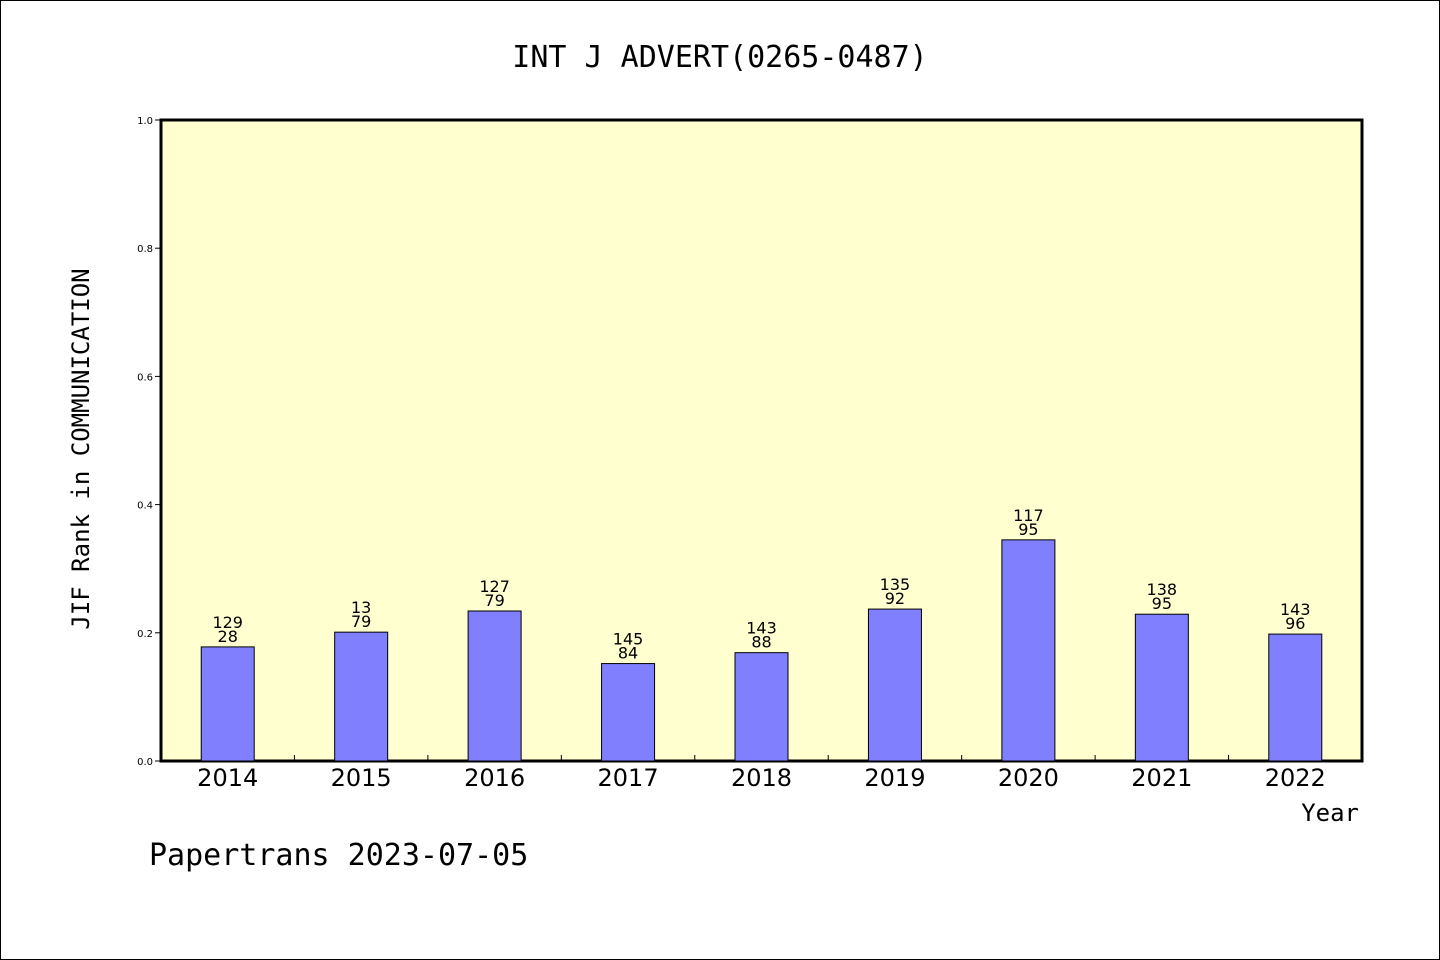  I want to click on x-tick-label: 2021, so click(1161, 778).